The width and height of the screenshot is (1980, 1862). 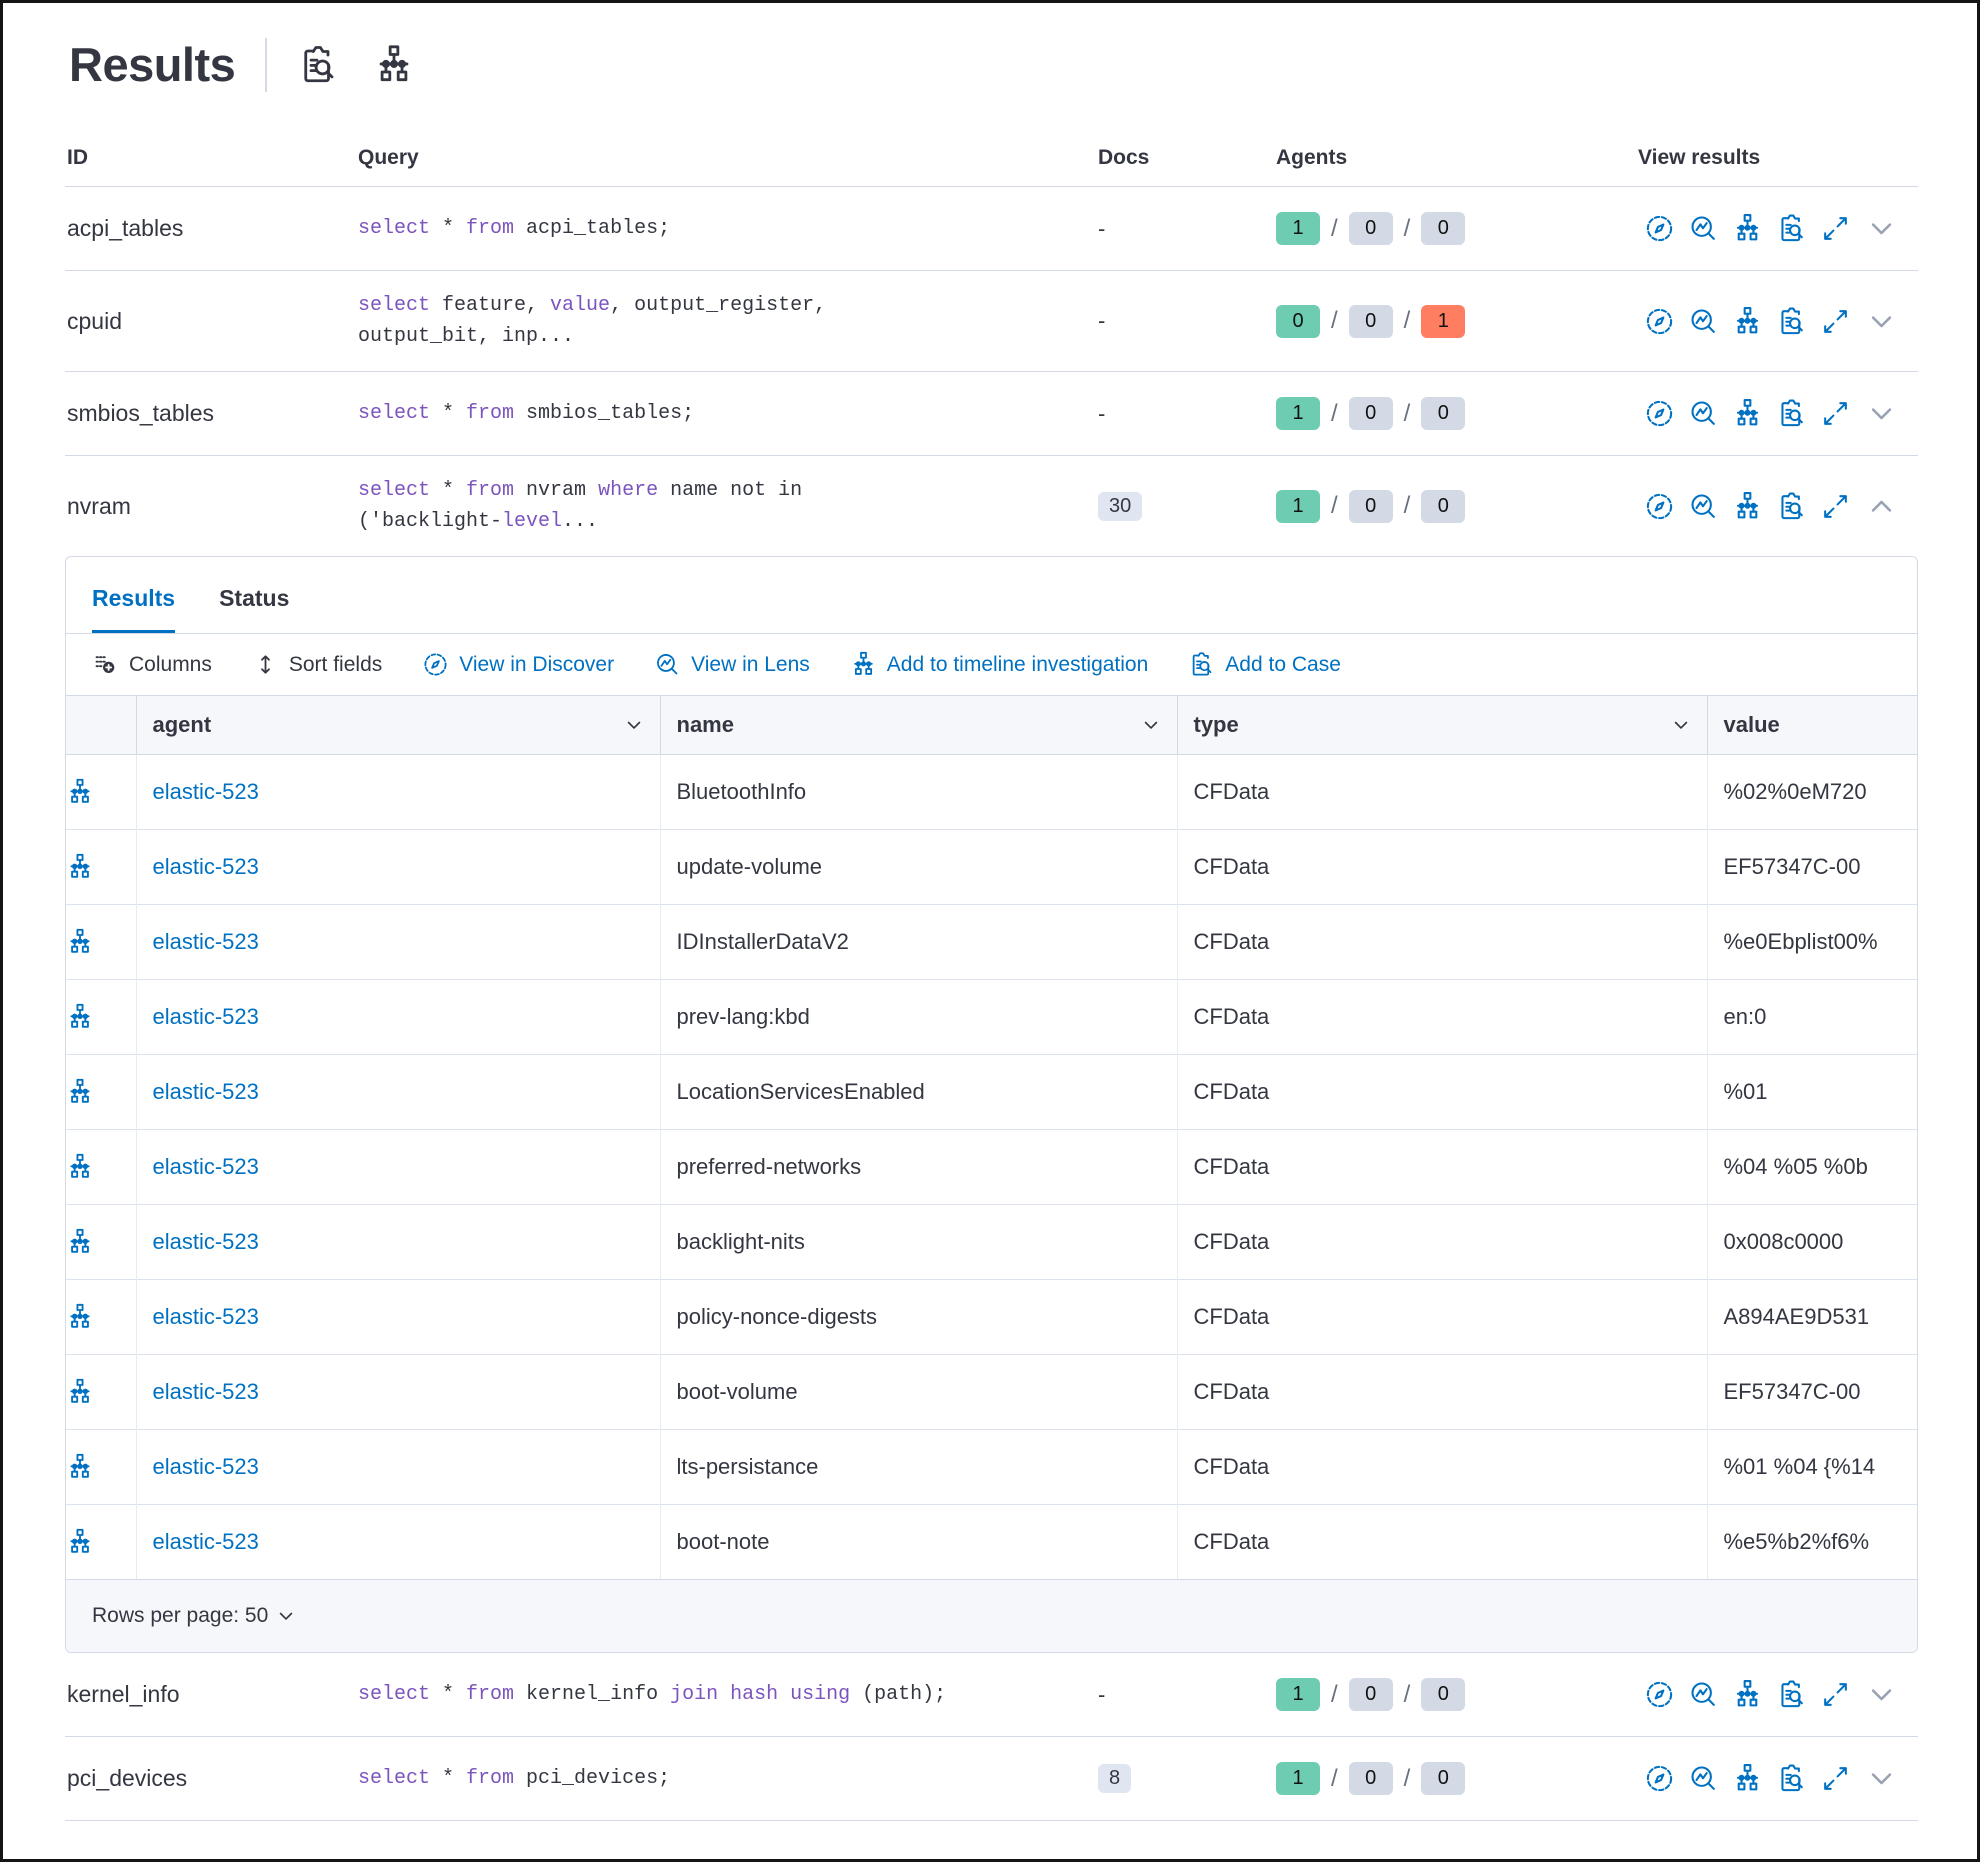 I want to click on collapse-row-button, so click(x=1881, y=506).